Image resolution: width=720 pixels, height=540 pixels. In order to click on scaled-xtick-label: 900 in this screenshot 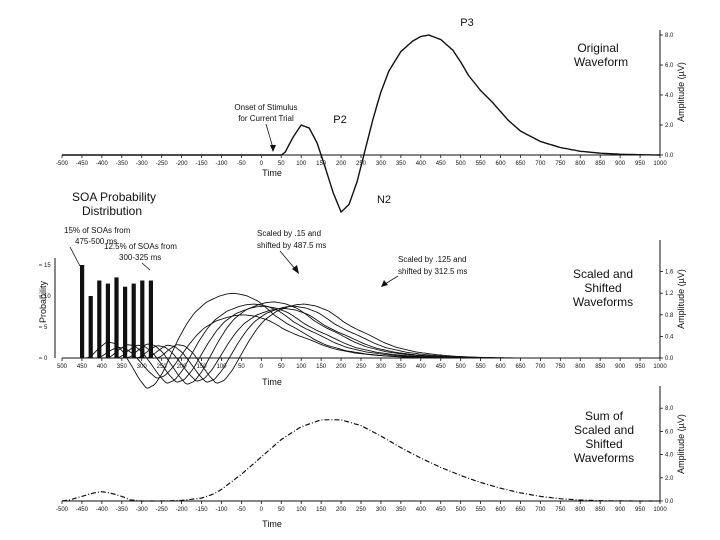, I will do `click(620, 367)`.